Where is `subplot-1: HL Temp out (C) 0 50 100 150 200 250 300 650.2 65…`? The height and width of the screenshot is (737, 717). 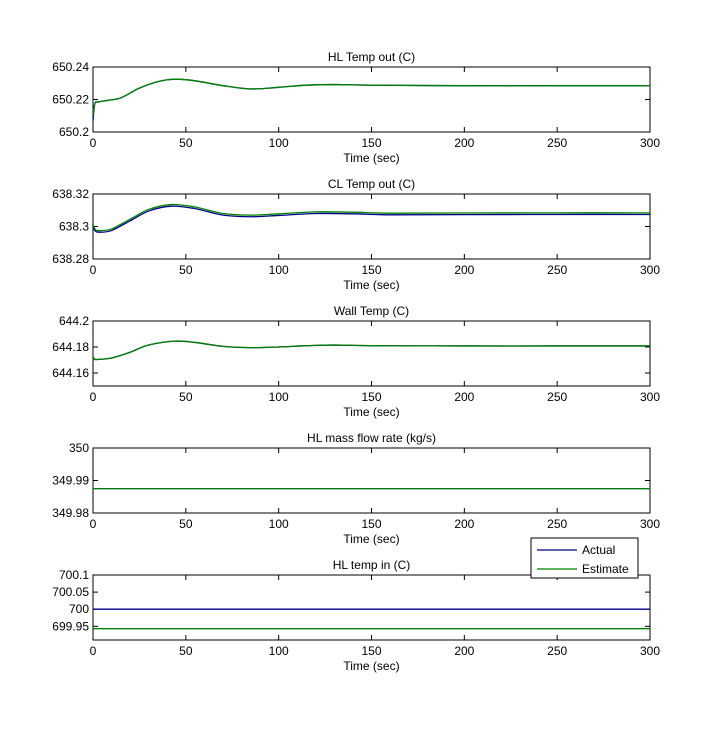 subplot-1: HL Temp out (C) 0 50 100 150 200 250 300 650.2 65… is located at coordinates (356, 107).